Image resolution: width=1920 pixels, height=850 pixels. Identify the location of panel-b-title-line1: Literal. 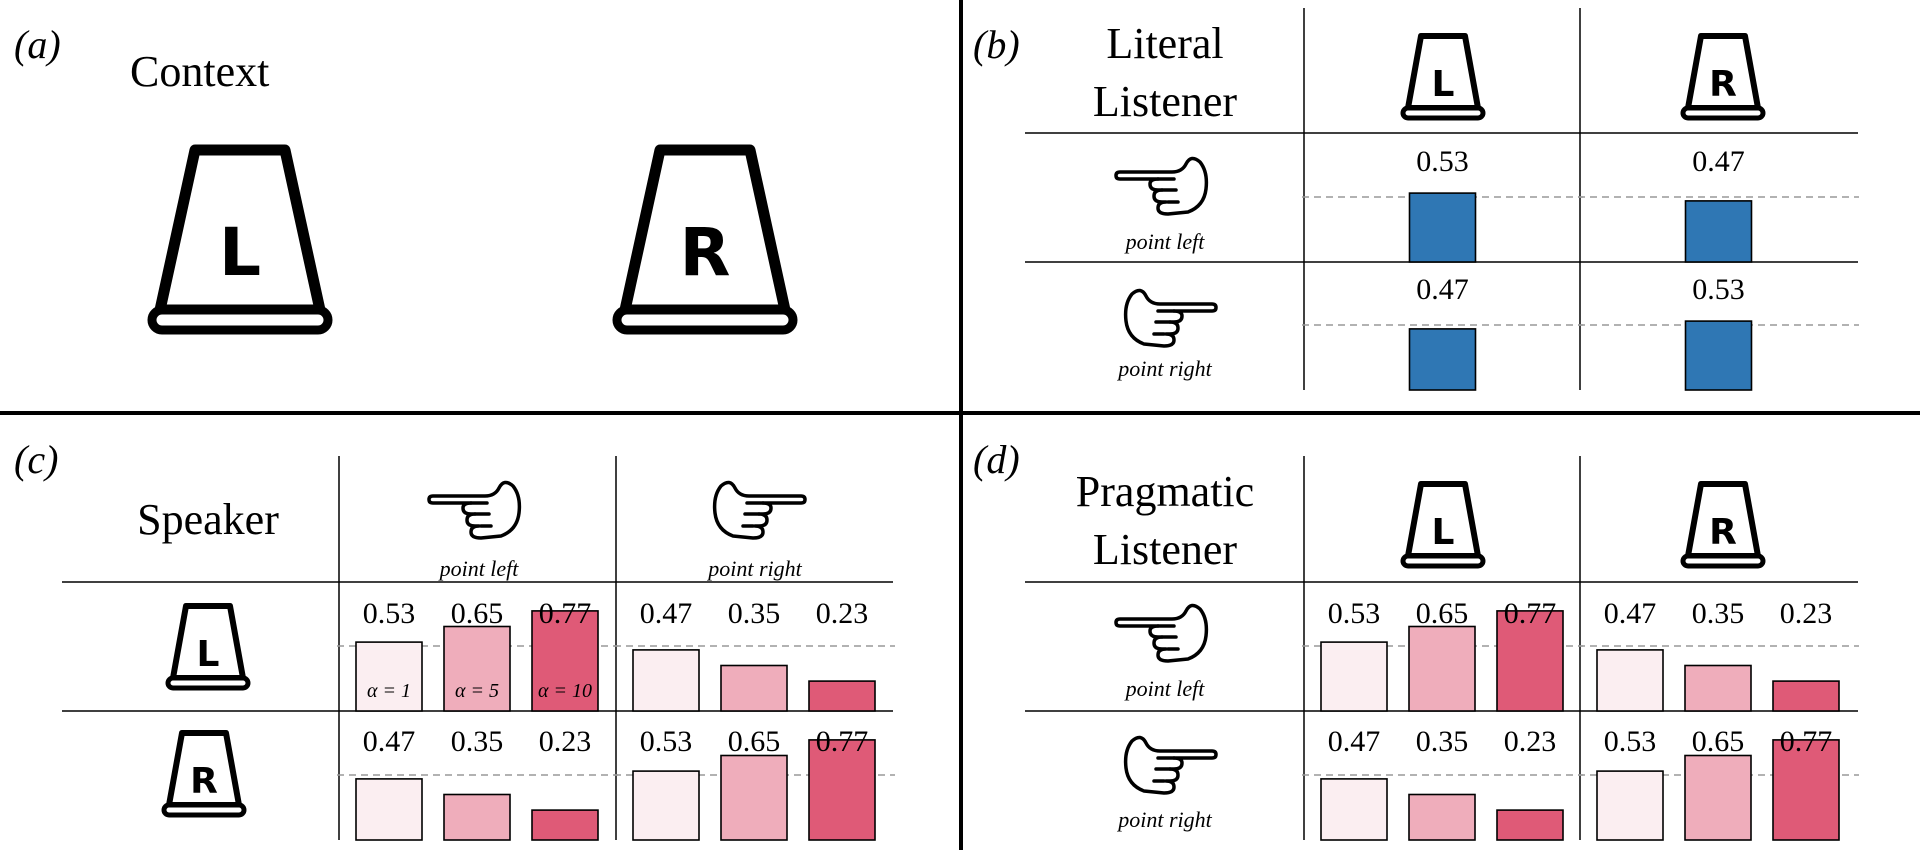
(1164, 43).